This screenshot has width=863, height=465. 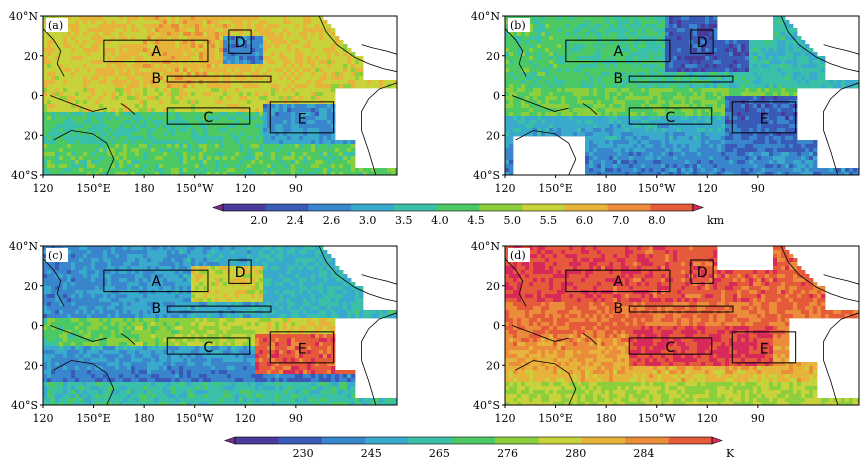 What do you see at coordinates (404, 220) in the screenshot?
I see `colorbar-label: 3.5` at bounding box center [404, 220].